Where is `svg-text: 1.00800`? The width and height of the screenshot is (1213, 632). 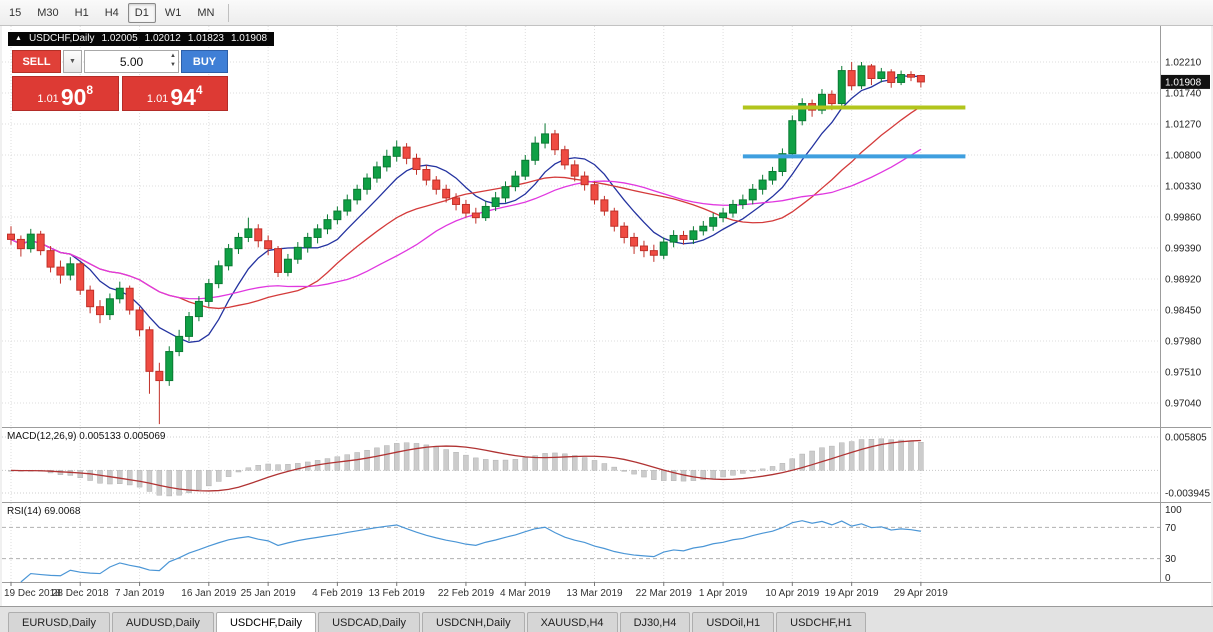
svg-text: 1.00800 is located at coordinates (1183, 155).